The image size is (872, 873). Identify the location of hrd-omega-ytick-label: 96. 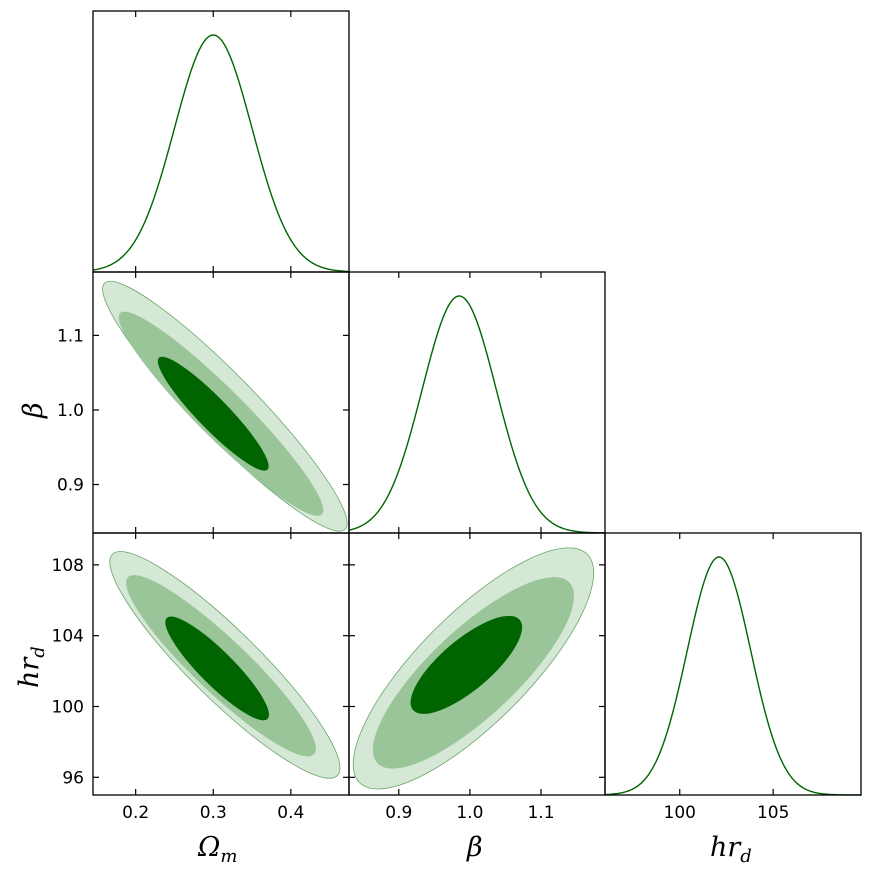
(73, 778).